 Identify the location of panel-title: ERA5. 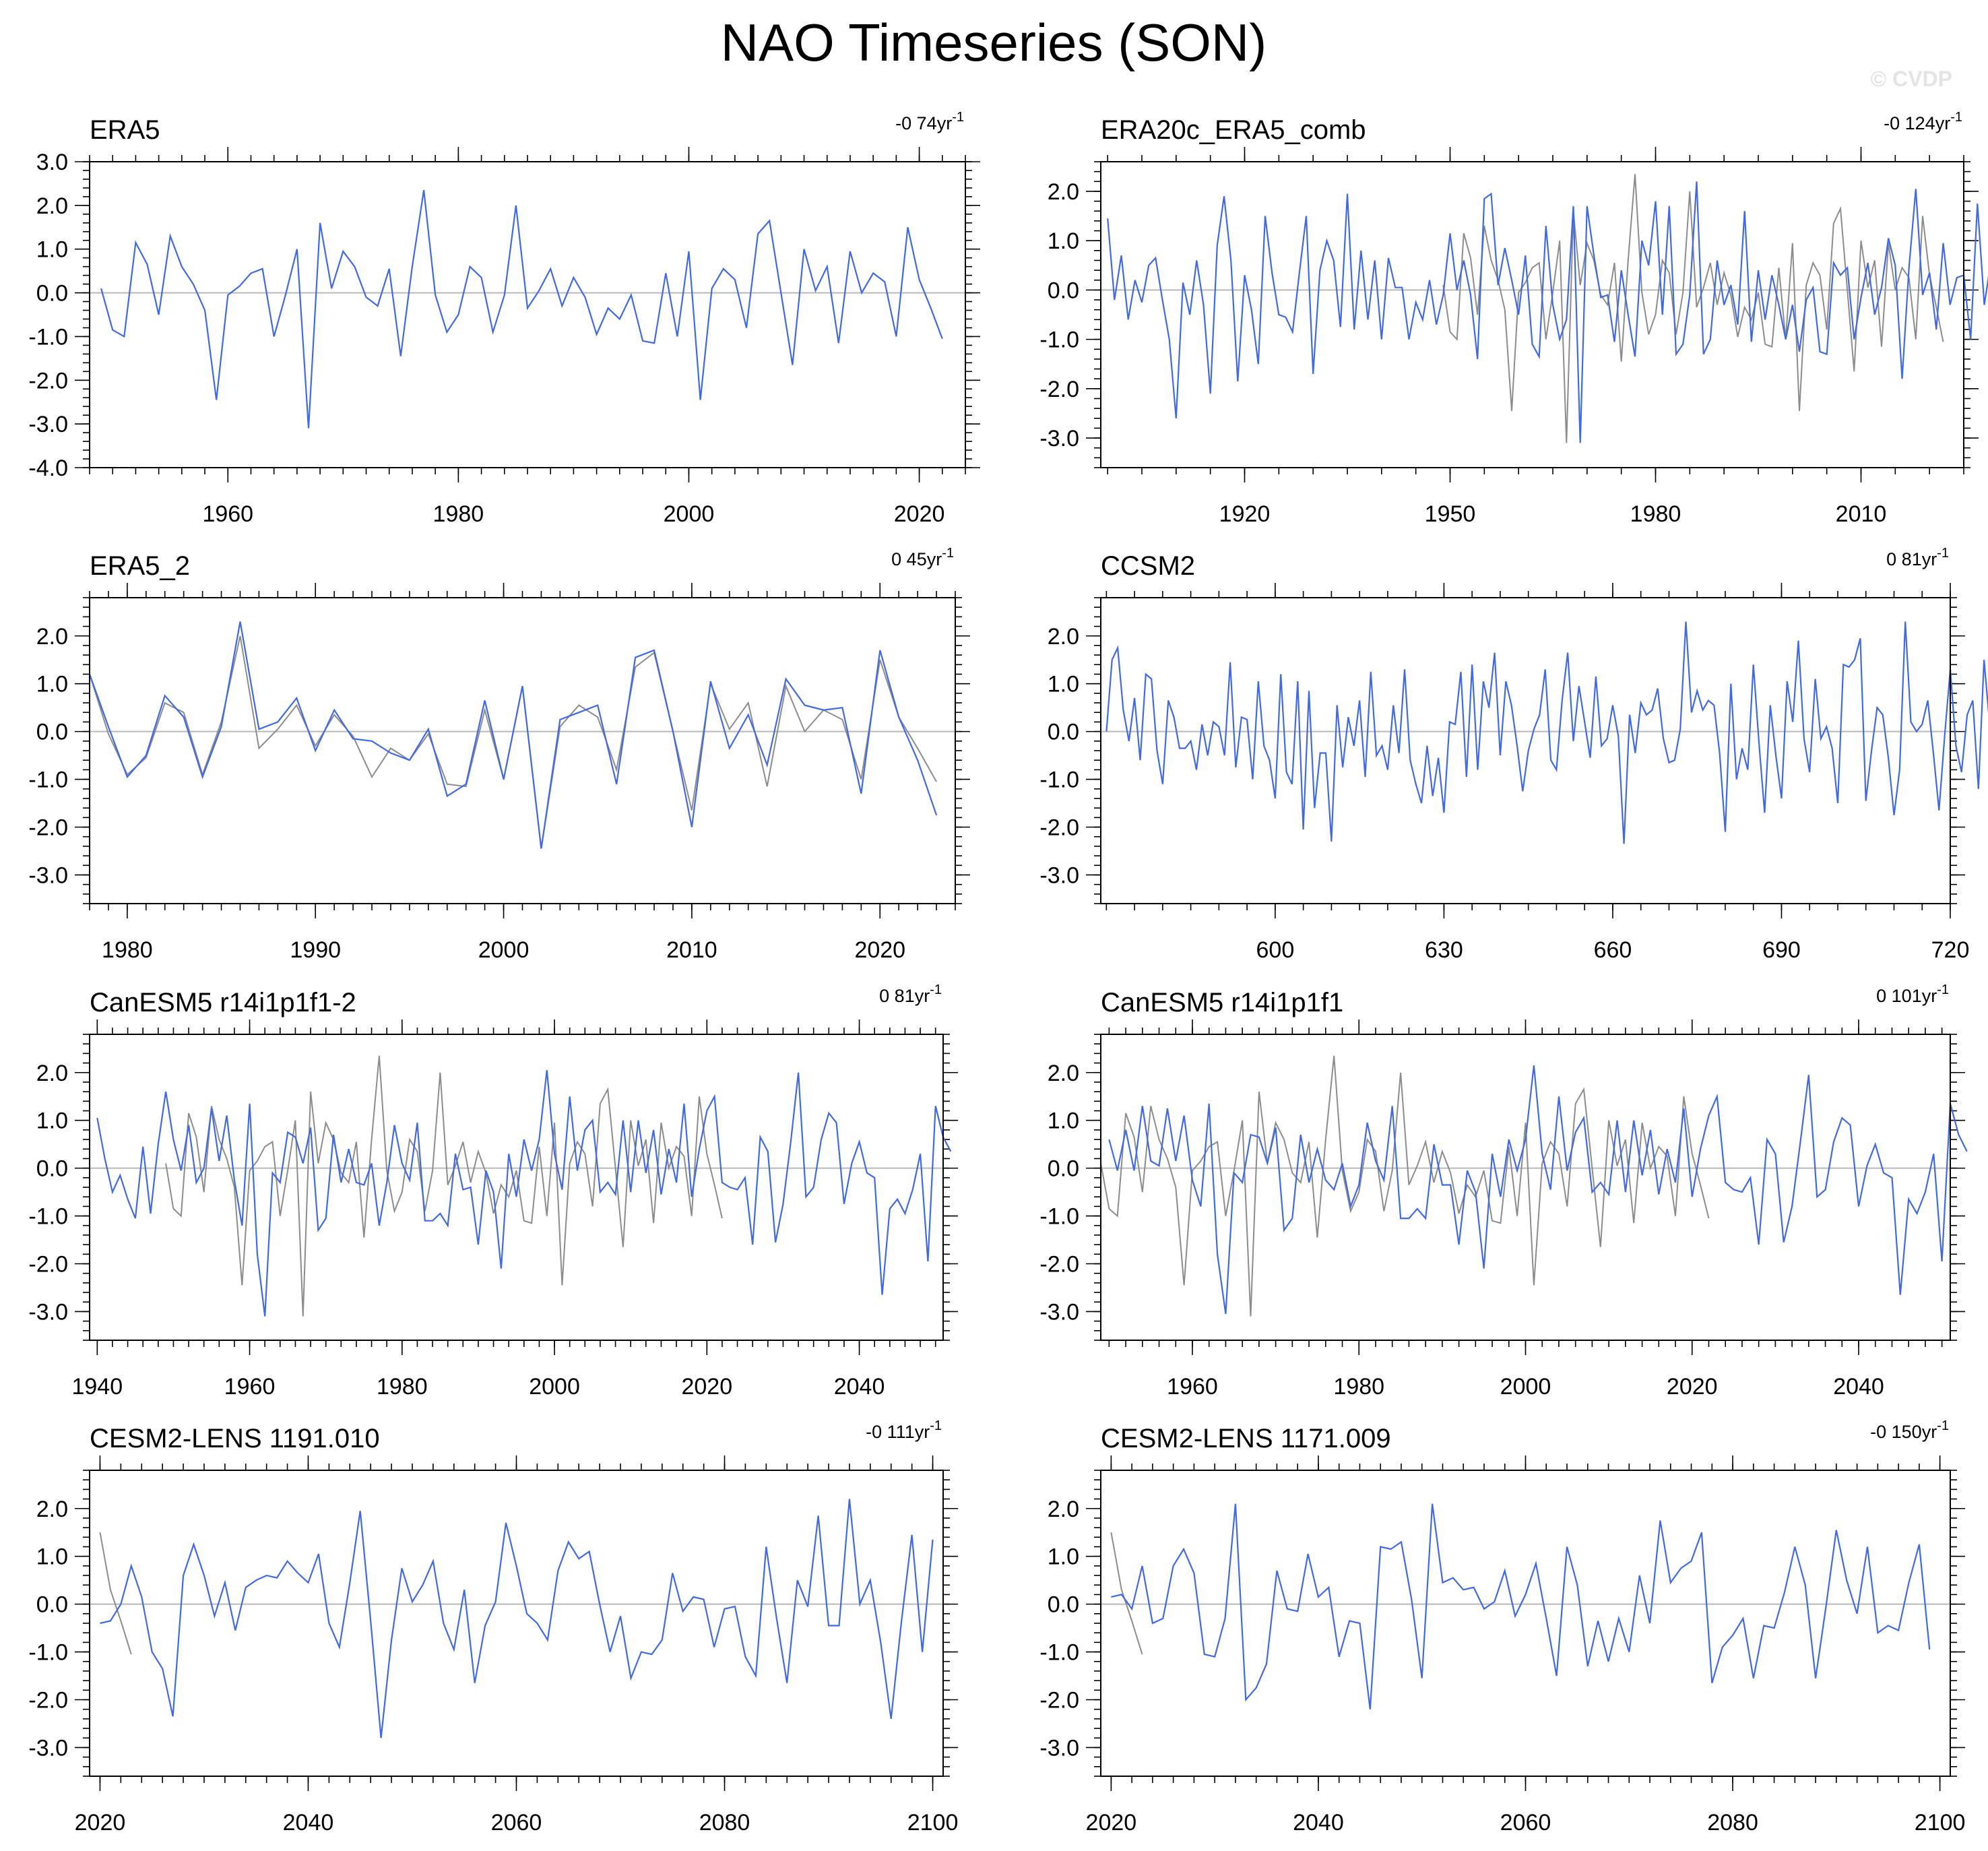
(125, 130).